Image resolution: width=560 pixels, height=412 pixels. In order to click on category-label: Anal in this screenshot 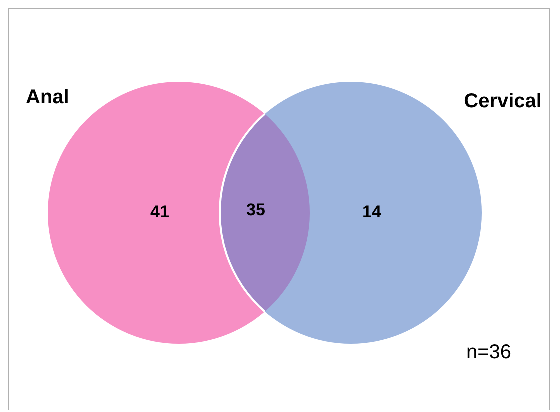, I will do `click(48, 97)`.